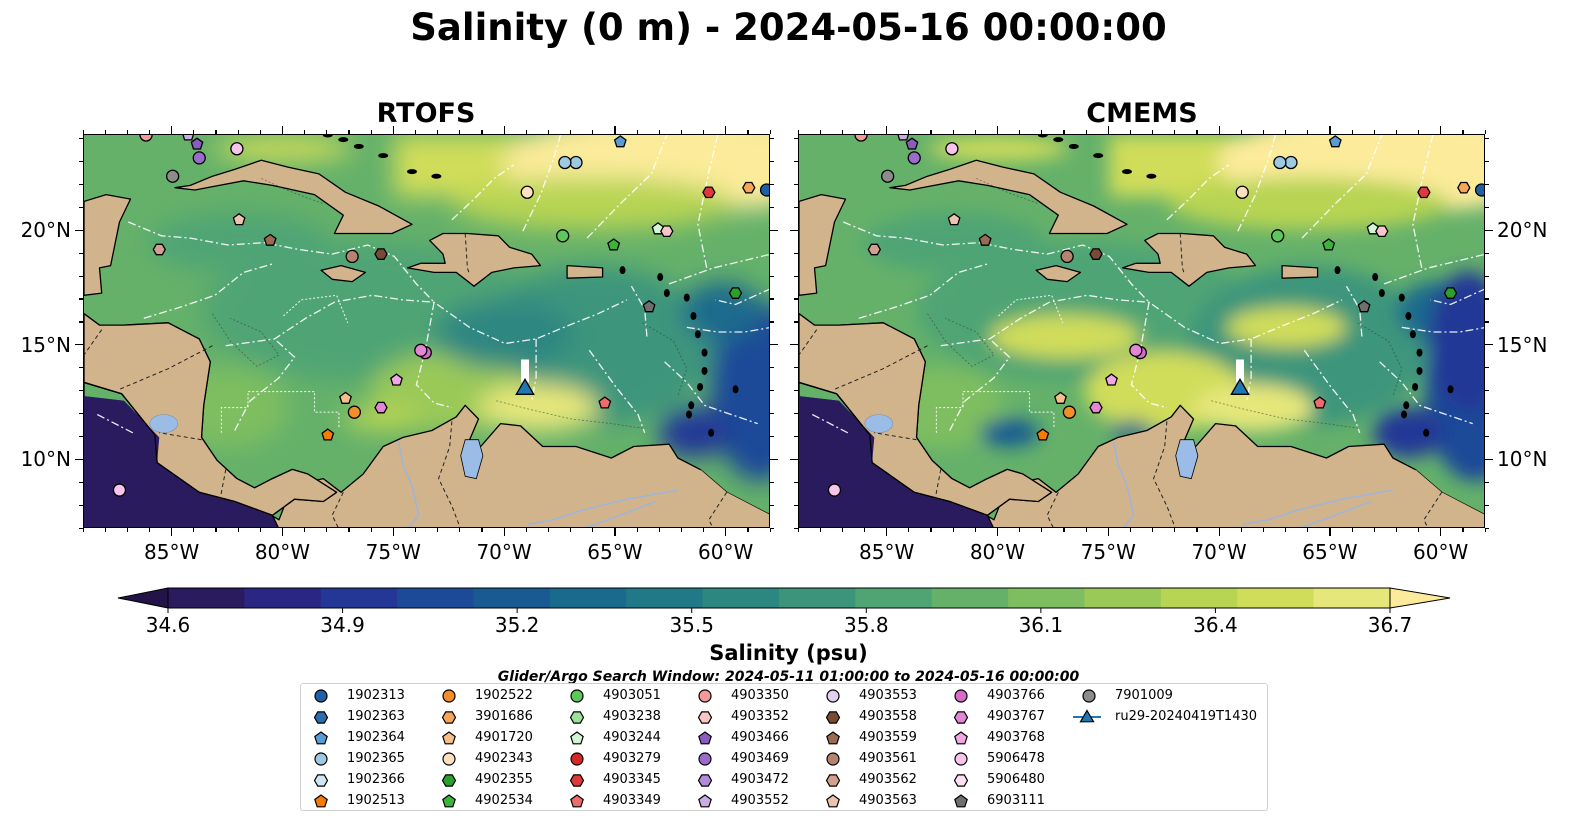  What do you see at coordinates (538, 484) in the screenshot?
I see `rivers` at bounding box center [538, 484].